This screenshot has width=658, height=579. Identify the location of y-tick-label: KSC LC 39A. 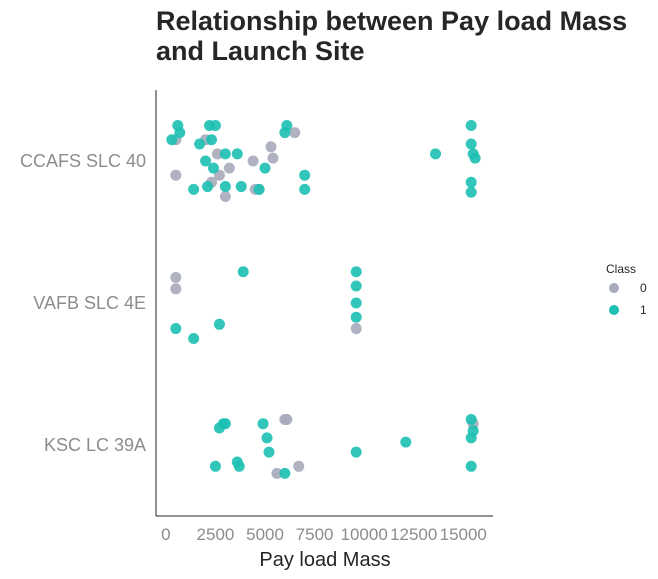
(95, 445).